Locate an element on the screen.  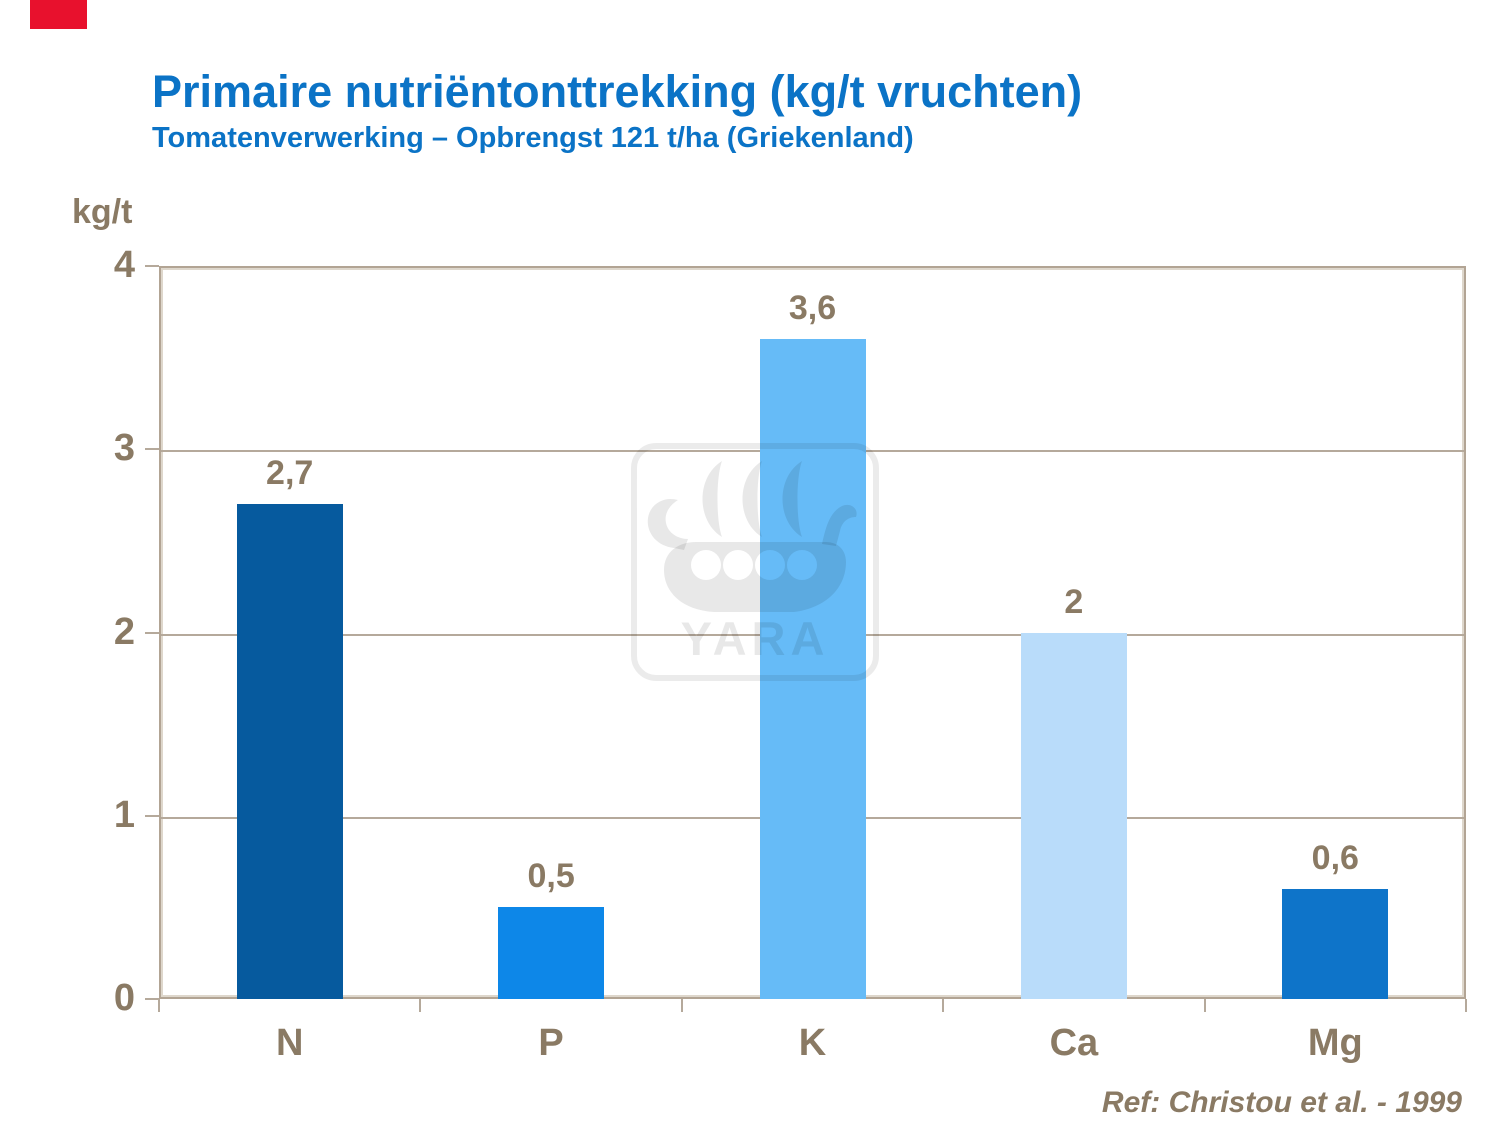
bar-ca is located at coordinates (1073, 815).